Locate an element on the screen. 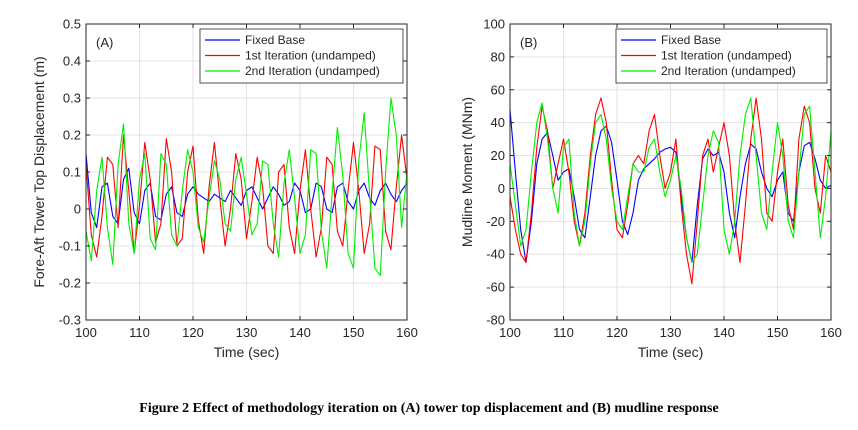  y-tick-label: 100 is located at coordinates (494, 24).